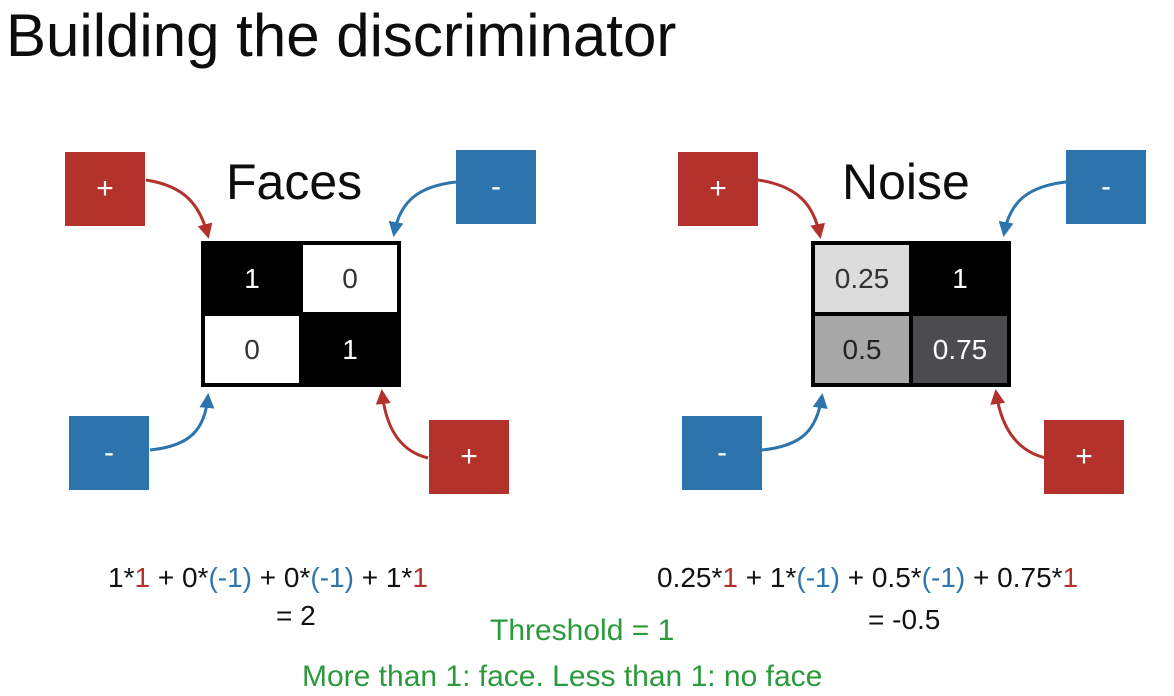 The image size is (1174, 696). I want to click on noise-cell: 0.25, so click(862, 278).